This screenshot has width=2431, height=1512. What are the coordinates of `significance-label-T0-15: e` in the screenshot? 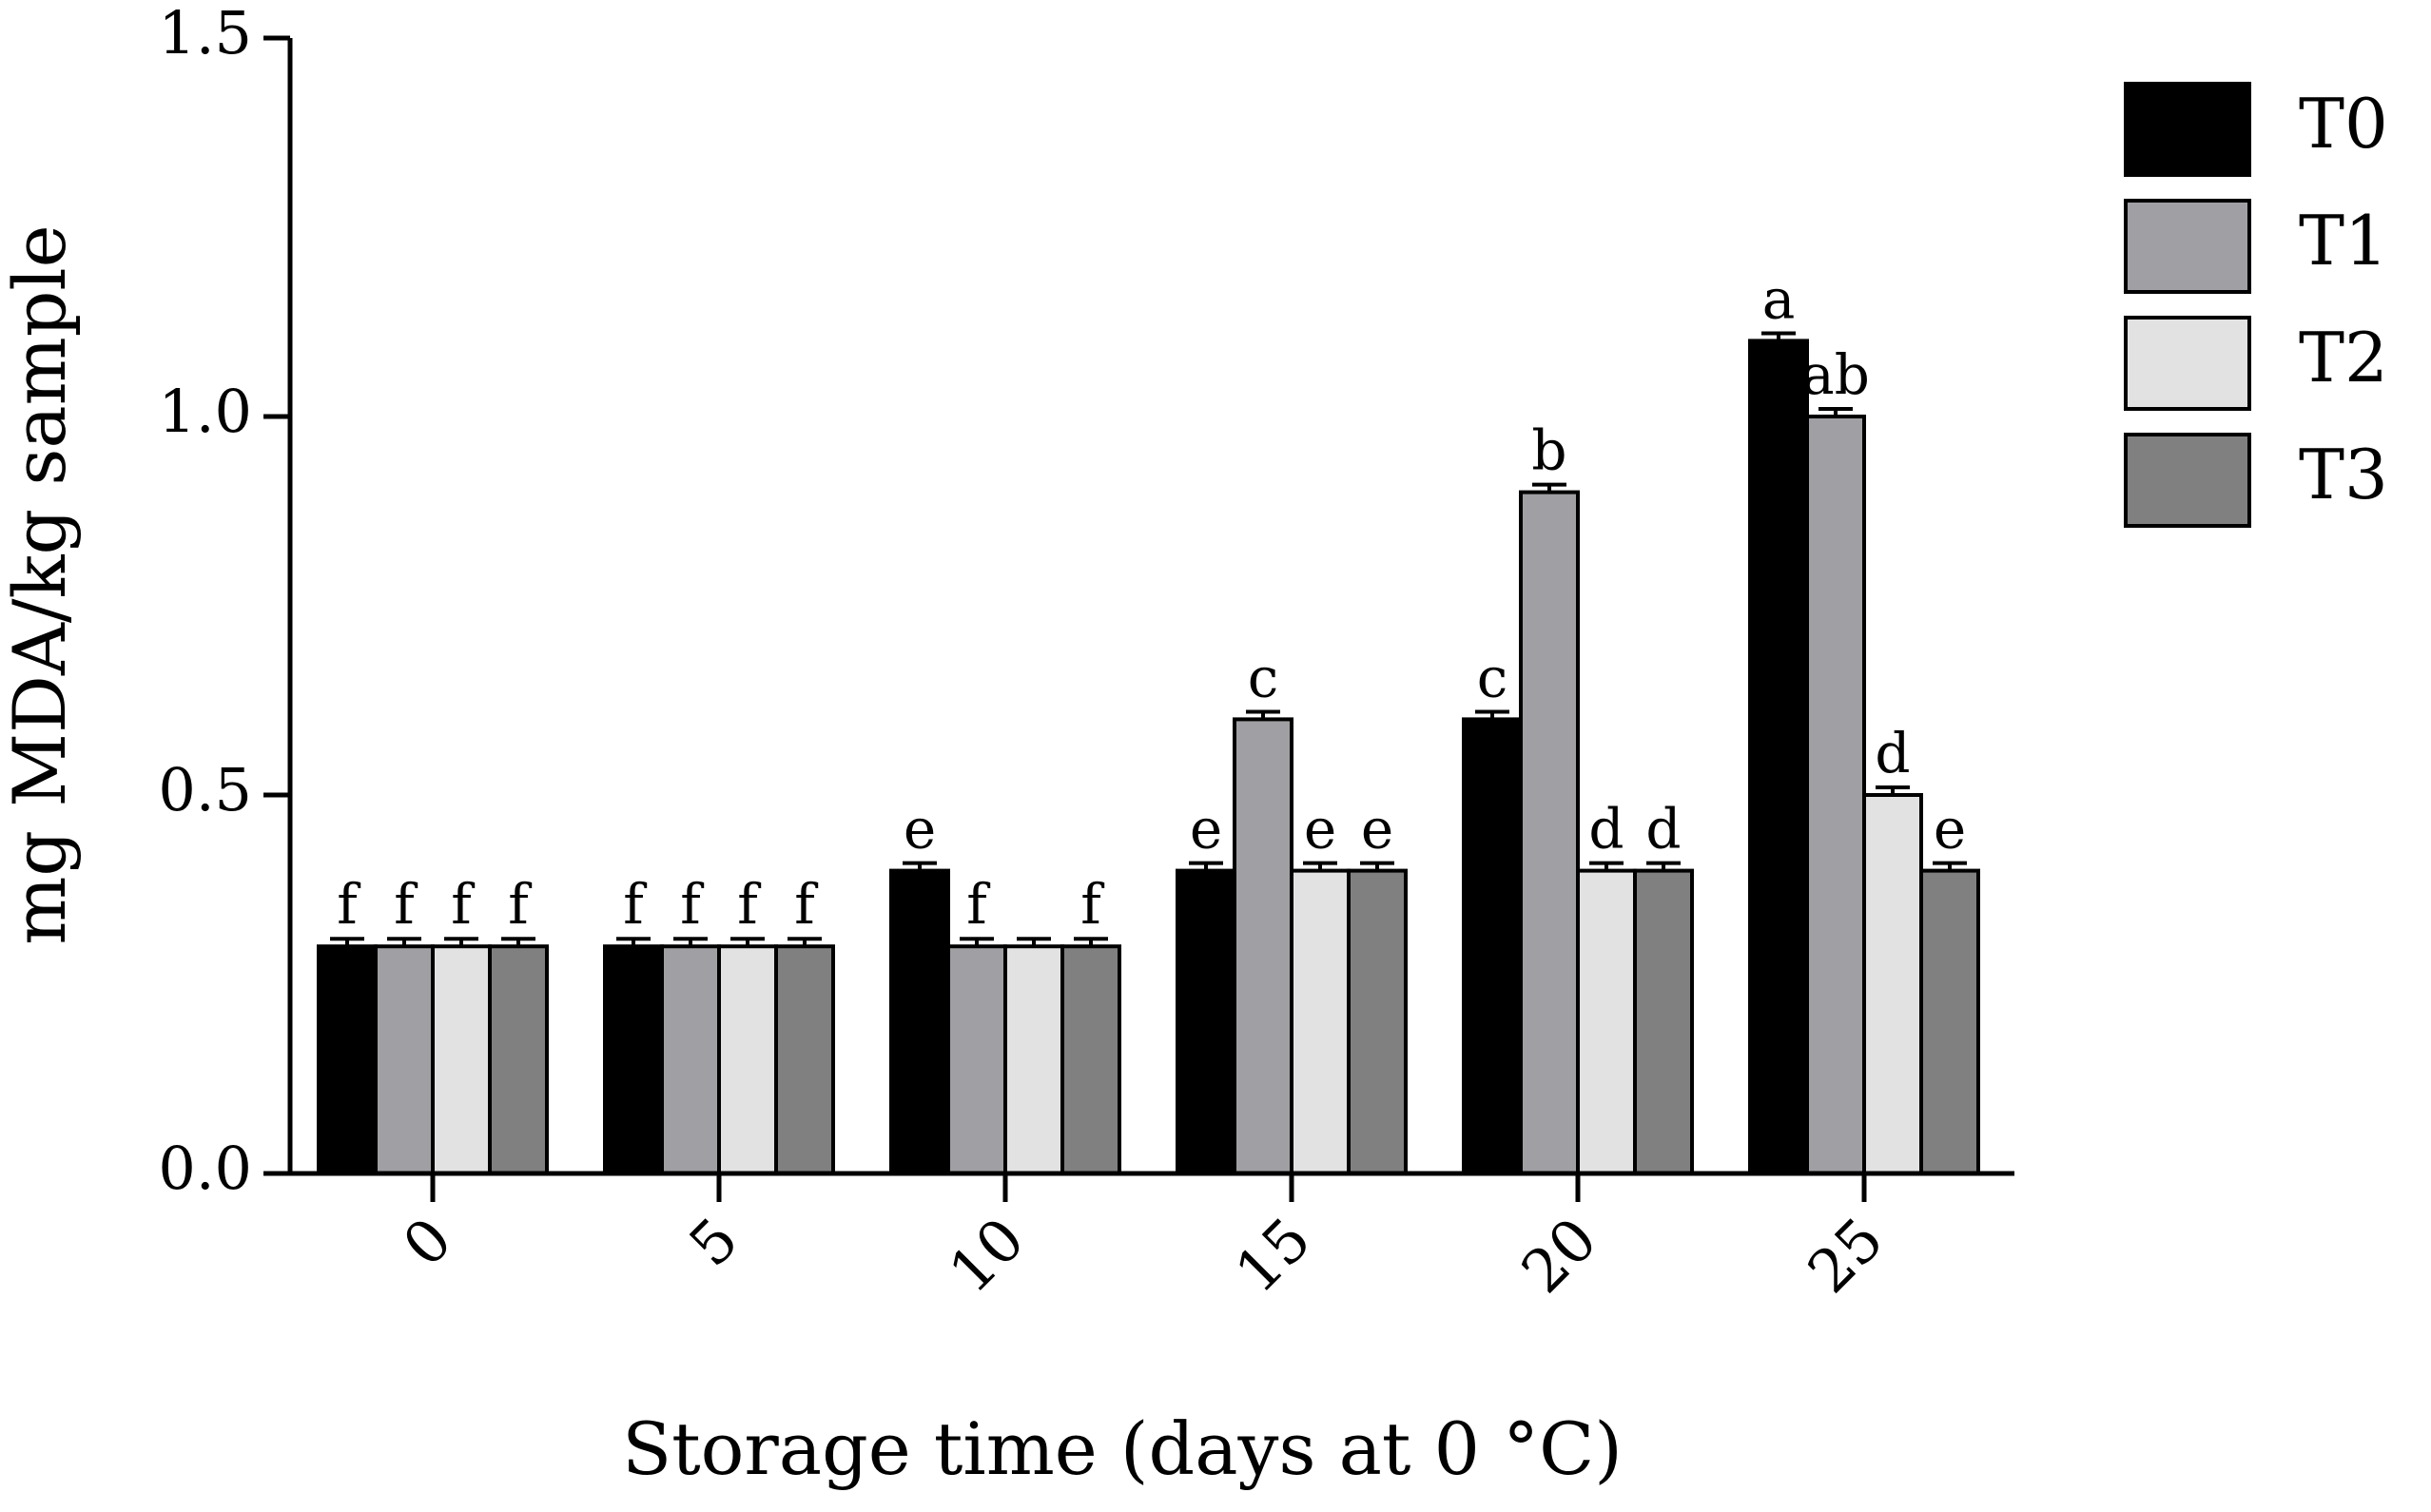 It's located at (1206, 830).